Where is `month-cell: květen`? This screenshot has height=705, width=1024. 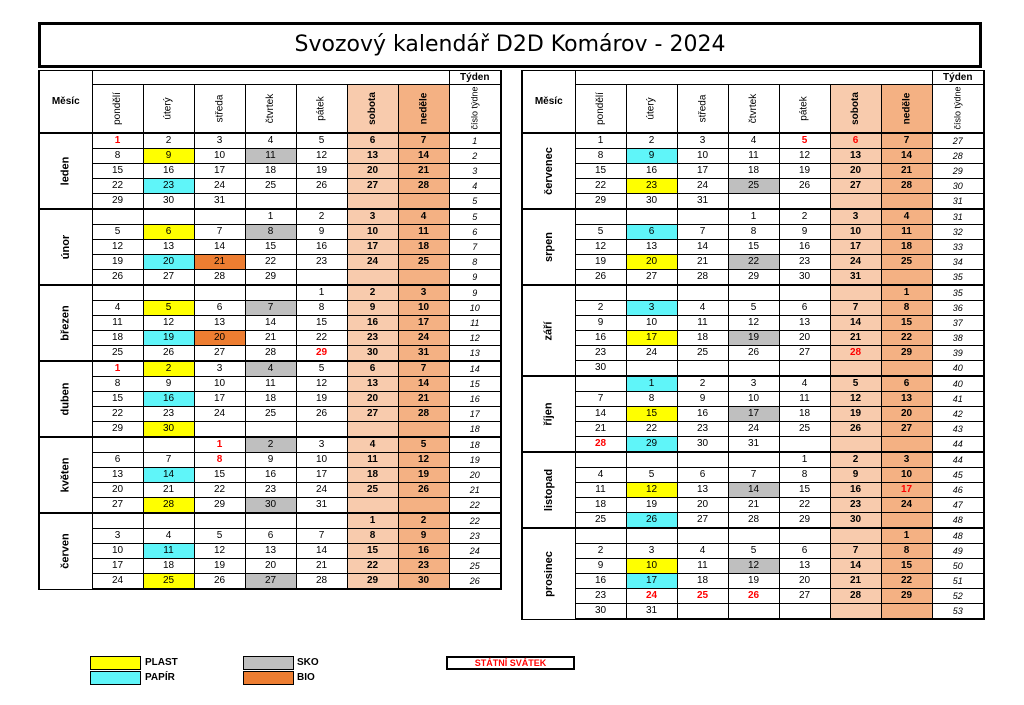
month-cell: květen is located at coordinates (65, 475).